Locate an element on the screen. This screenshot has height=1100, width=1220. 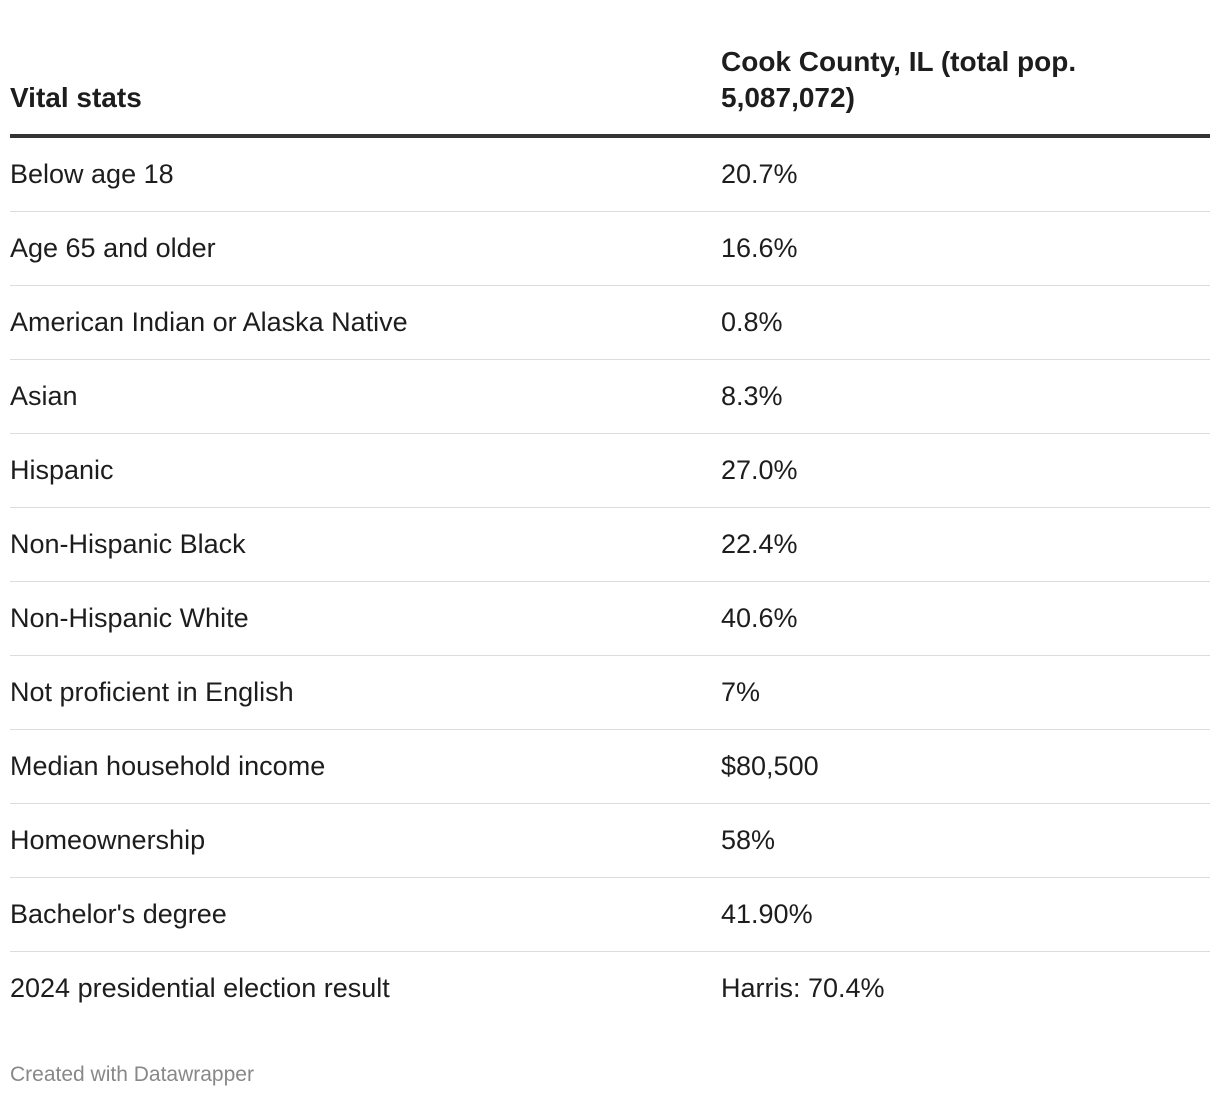
table-row: Non-Hispanic Black 22.4% is located at coordinates (610, 544).